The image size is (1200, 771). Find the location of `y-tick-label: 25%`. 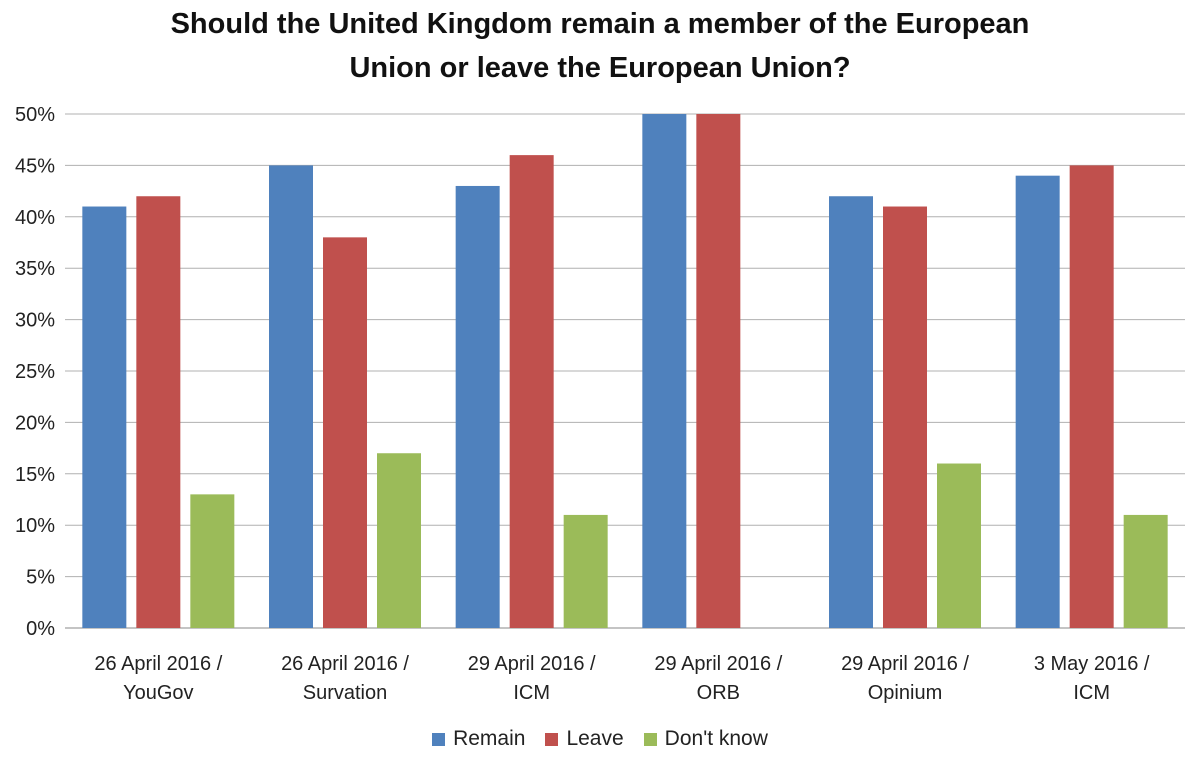

y-tick-label: 25% is located at coordinates (35, 372).